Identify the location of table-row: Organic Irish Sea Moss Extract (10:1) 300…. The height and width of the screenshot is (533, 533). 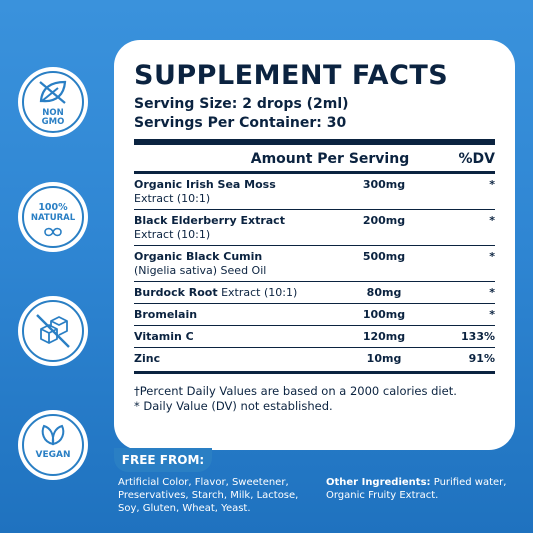
(314, 192).